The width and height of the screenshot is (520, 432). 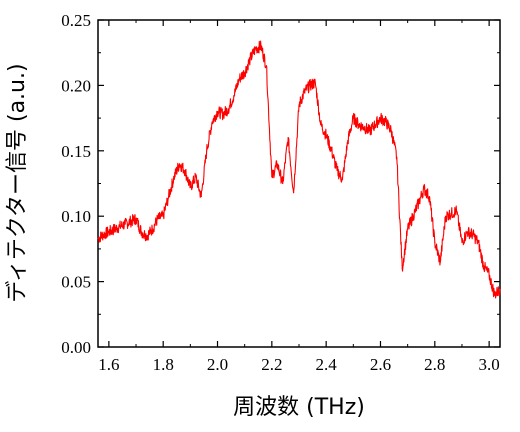 I want to click on y-tick-label: 0.05, so click(x=76, y=282).